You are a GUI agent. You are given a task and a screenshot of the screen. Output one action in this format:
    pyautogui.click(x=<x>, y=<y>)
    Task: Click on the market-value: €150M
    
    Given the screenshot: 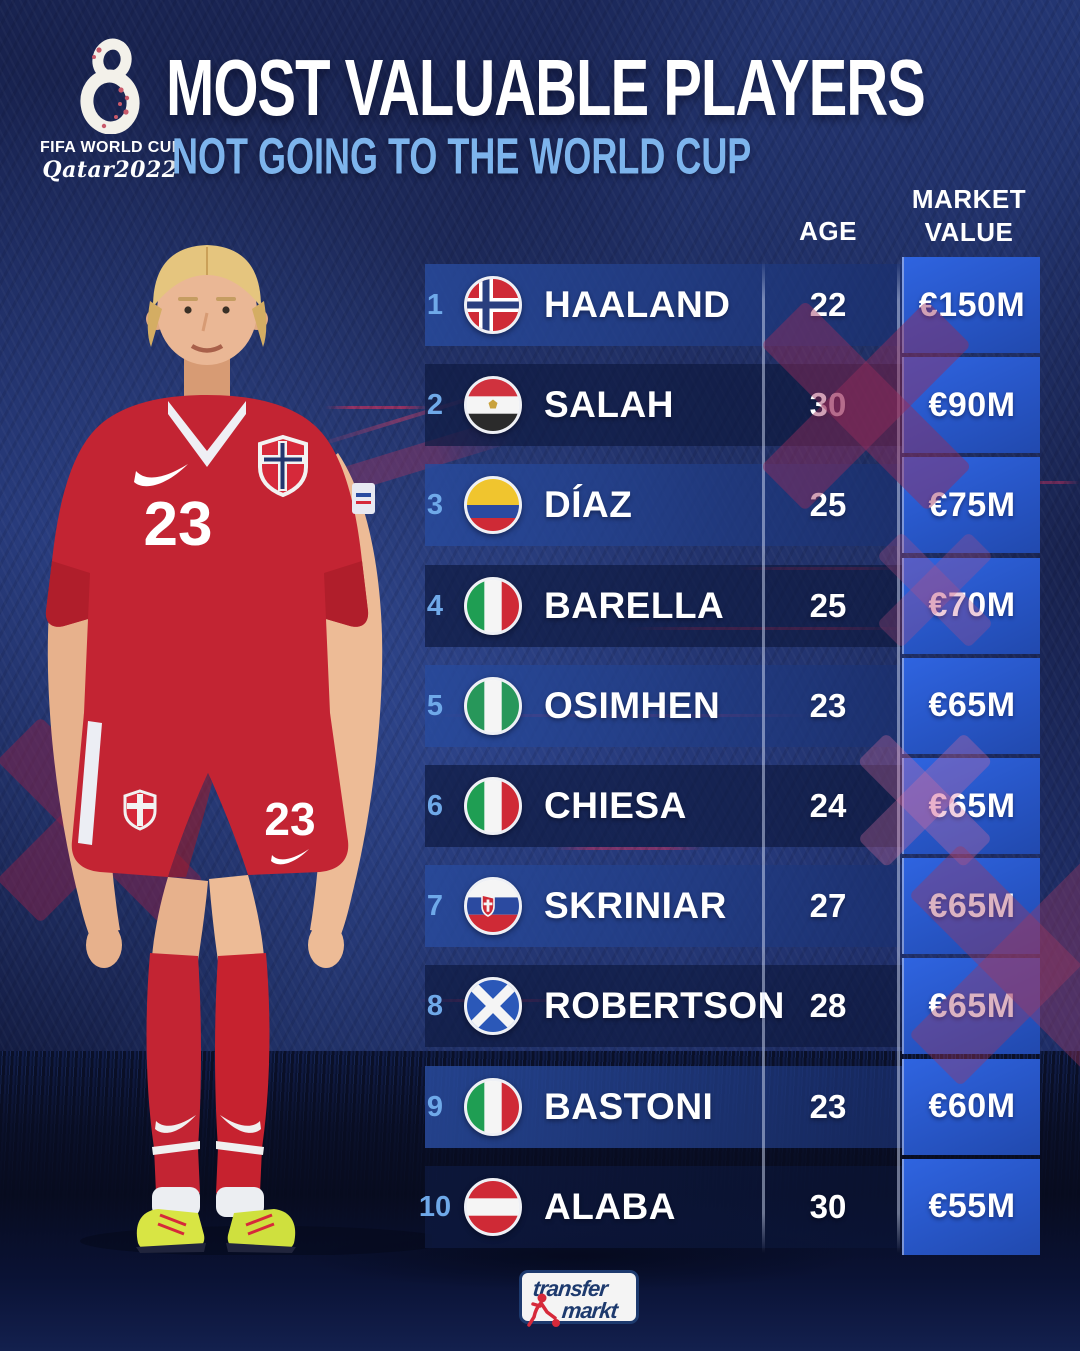 What is the action you would take?
    pyautogui.click(x=972, y=304)
    